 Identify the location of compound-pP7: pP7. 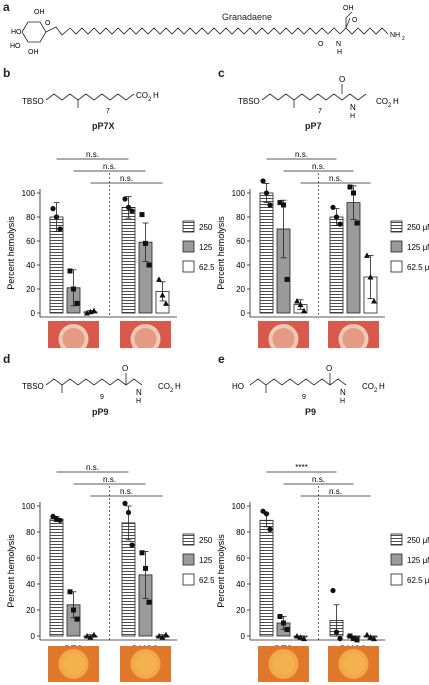
(313, 126).